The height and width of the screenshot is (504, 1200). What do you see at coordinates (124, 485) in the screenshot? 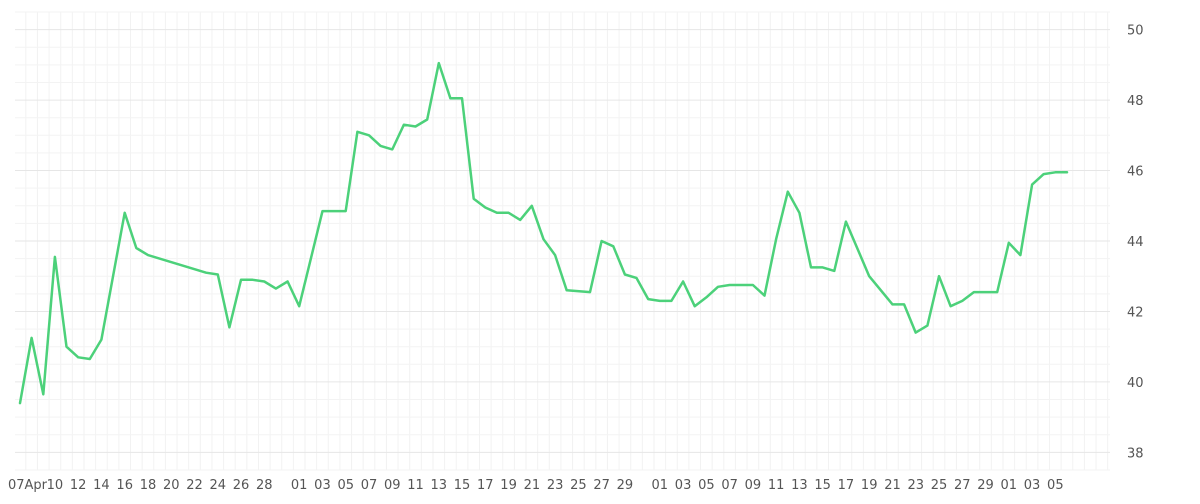
I see `x-tick-label: 16` at bounding box center [124, 485].